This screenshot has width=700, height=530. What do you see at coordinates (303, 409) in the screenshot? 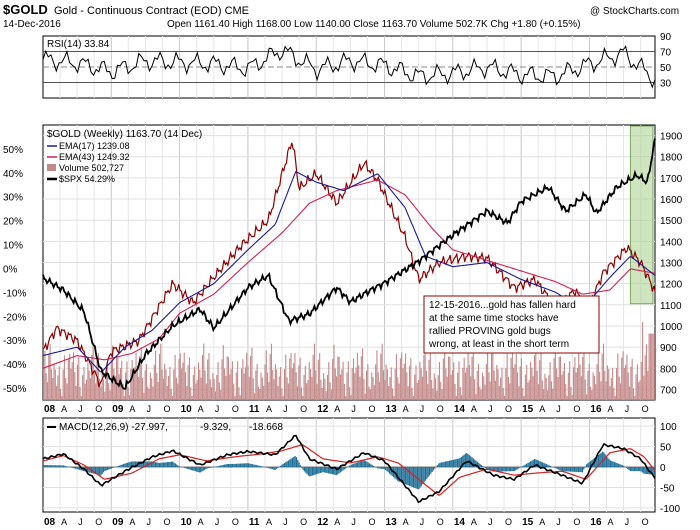
I see `price-x-tick-label: O` at bounding box center [303, 409].